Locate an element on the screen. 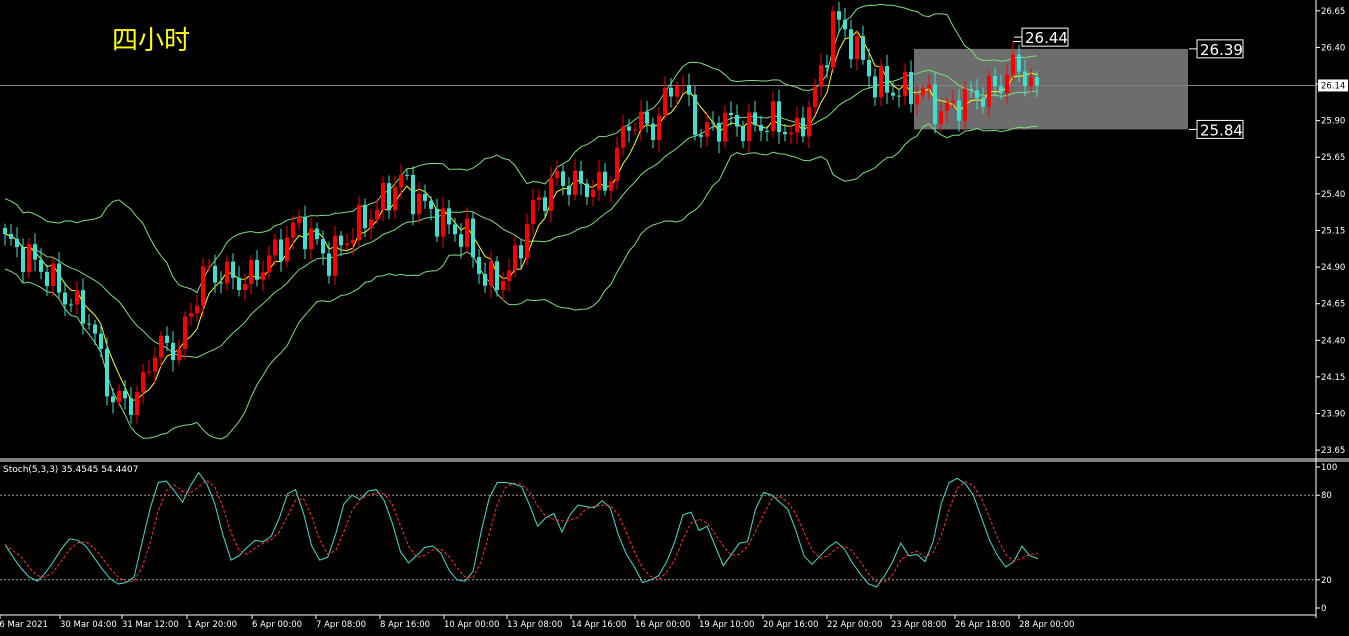  time-tick-label: 14 Apr 16:00 is located at coordinates (598, 625).